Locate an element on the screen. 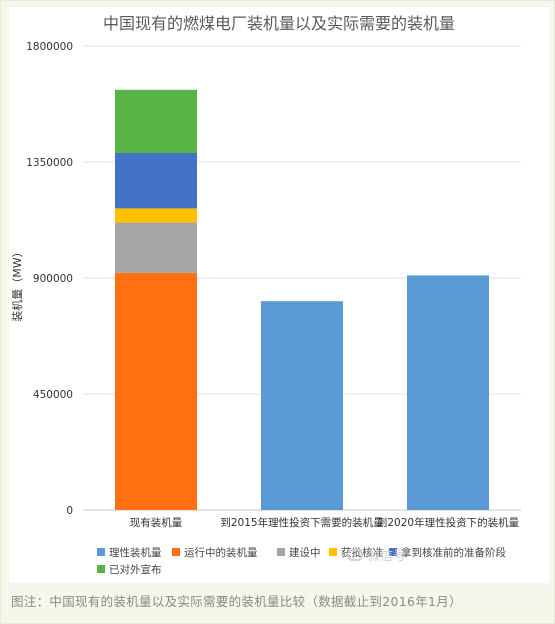  legend-label: 运行中的装机量 is located at coordinates (221, 552).